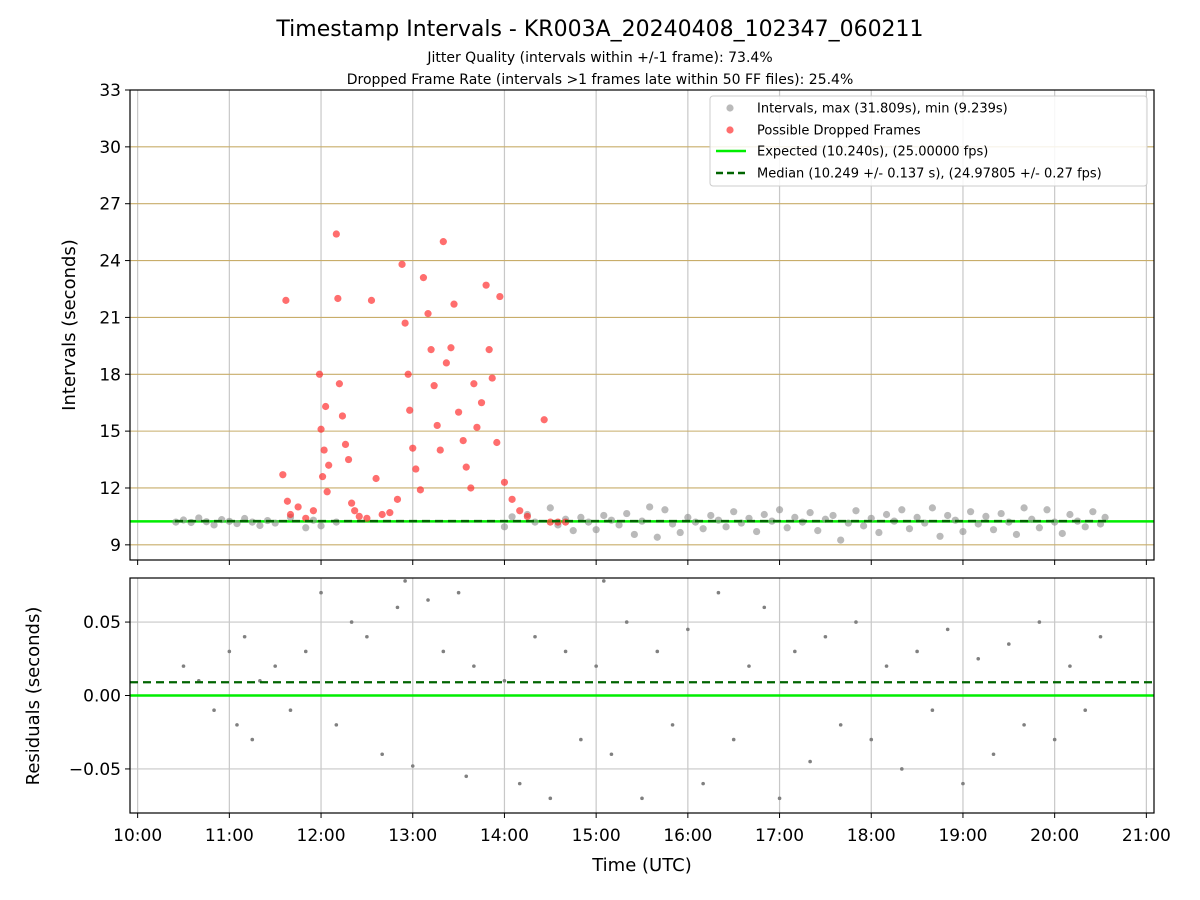 The height and width of the screenshot is (900, 1200). What do you see at coordinates (687, 836) in the screenshot?
I see `x-tick-label: 16:00` at bounding box center [687, 836].